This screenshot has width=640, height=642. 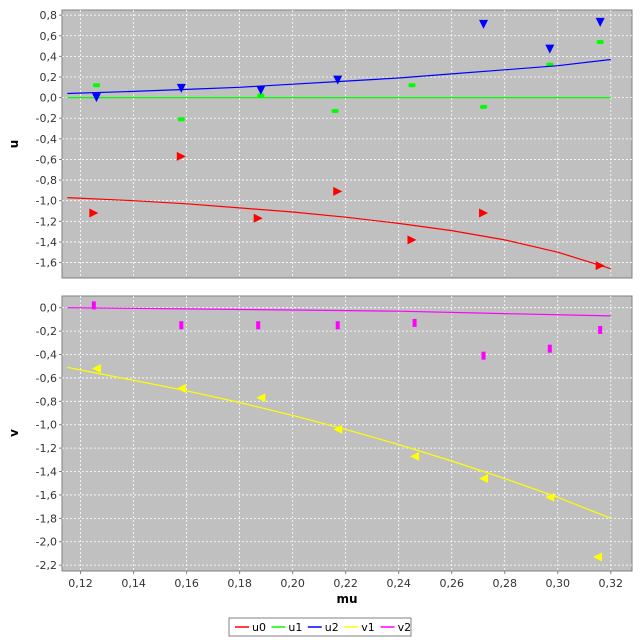 What do you see at coordinates (14, 144) in the screenshot?
I see `y-axis-label-u: u` at bounding box center [14, 144].